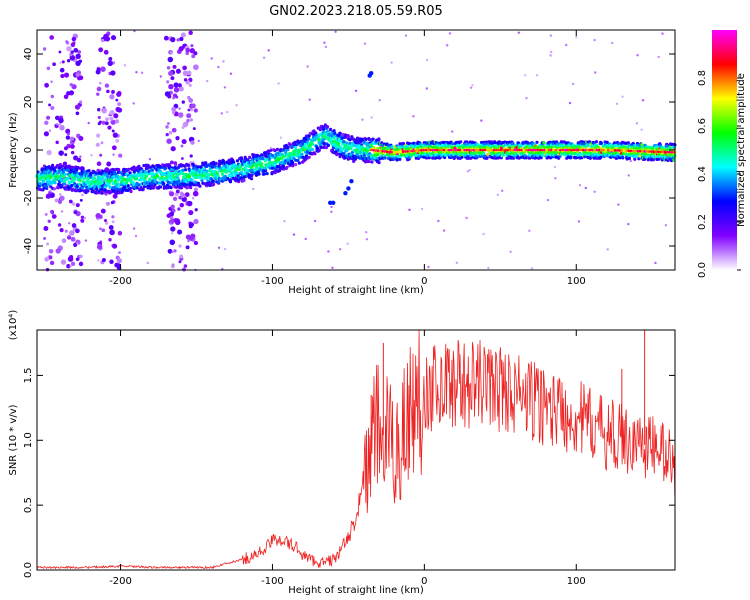 Image resolution: width=750 pixels, height=600 pixels. I want to click on x-tick-label: 100, so click(576, 281).